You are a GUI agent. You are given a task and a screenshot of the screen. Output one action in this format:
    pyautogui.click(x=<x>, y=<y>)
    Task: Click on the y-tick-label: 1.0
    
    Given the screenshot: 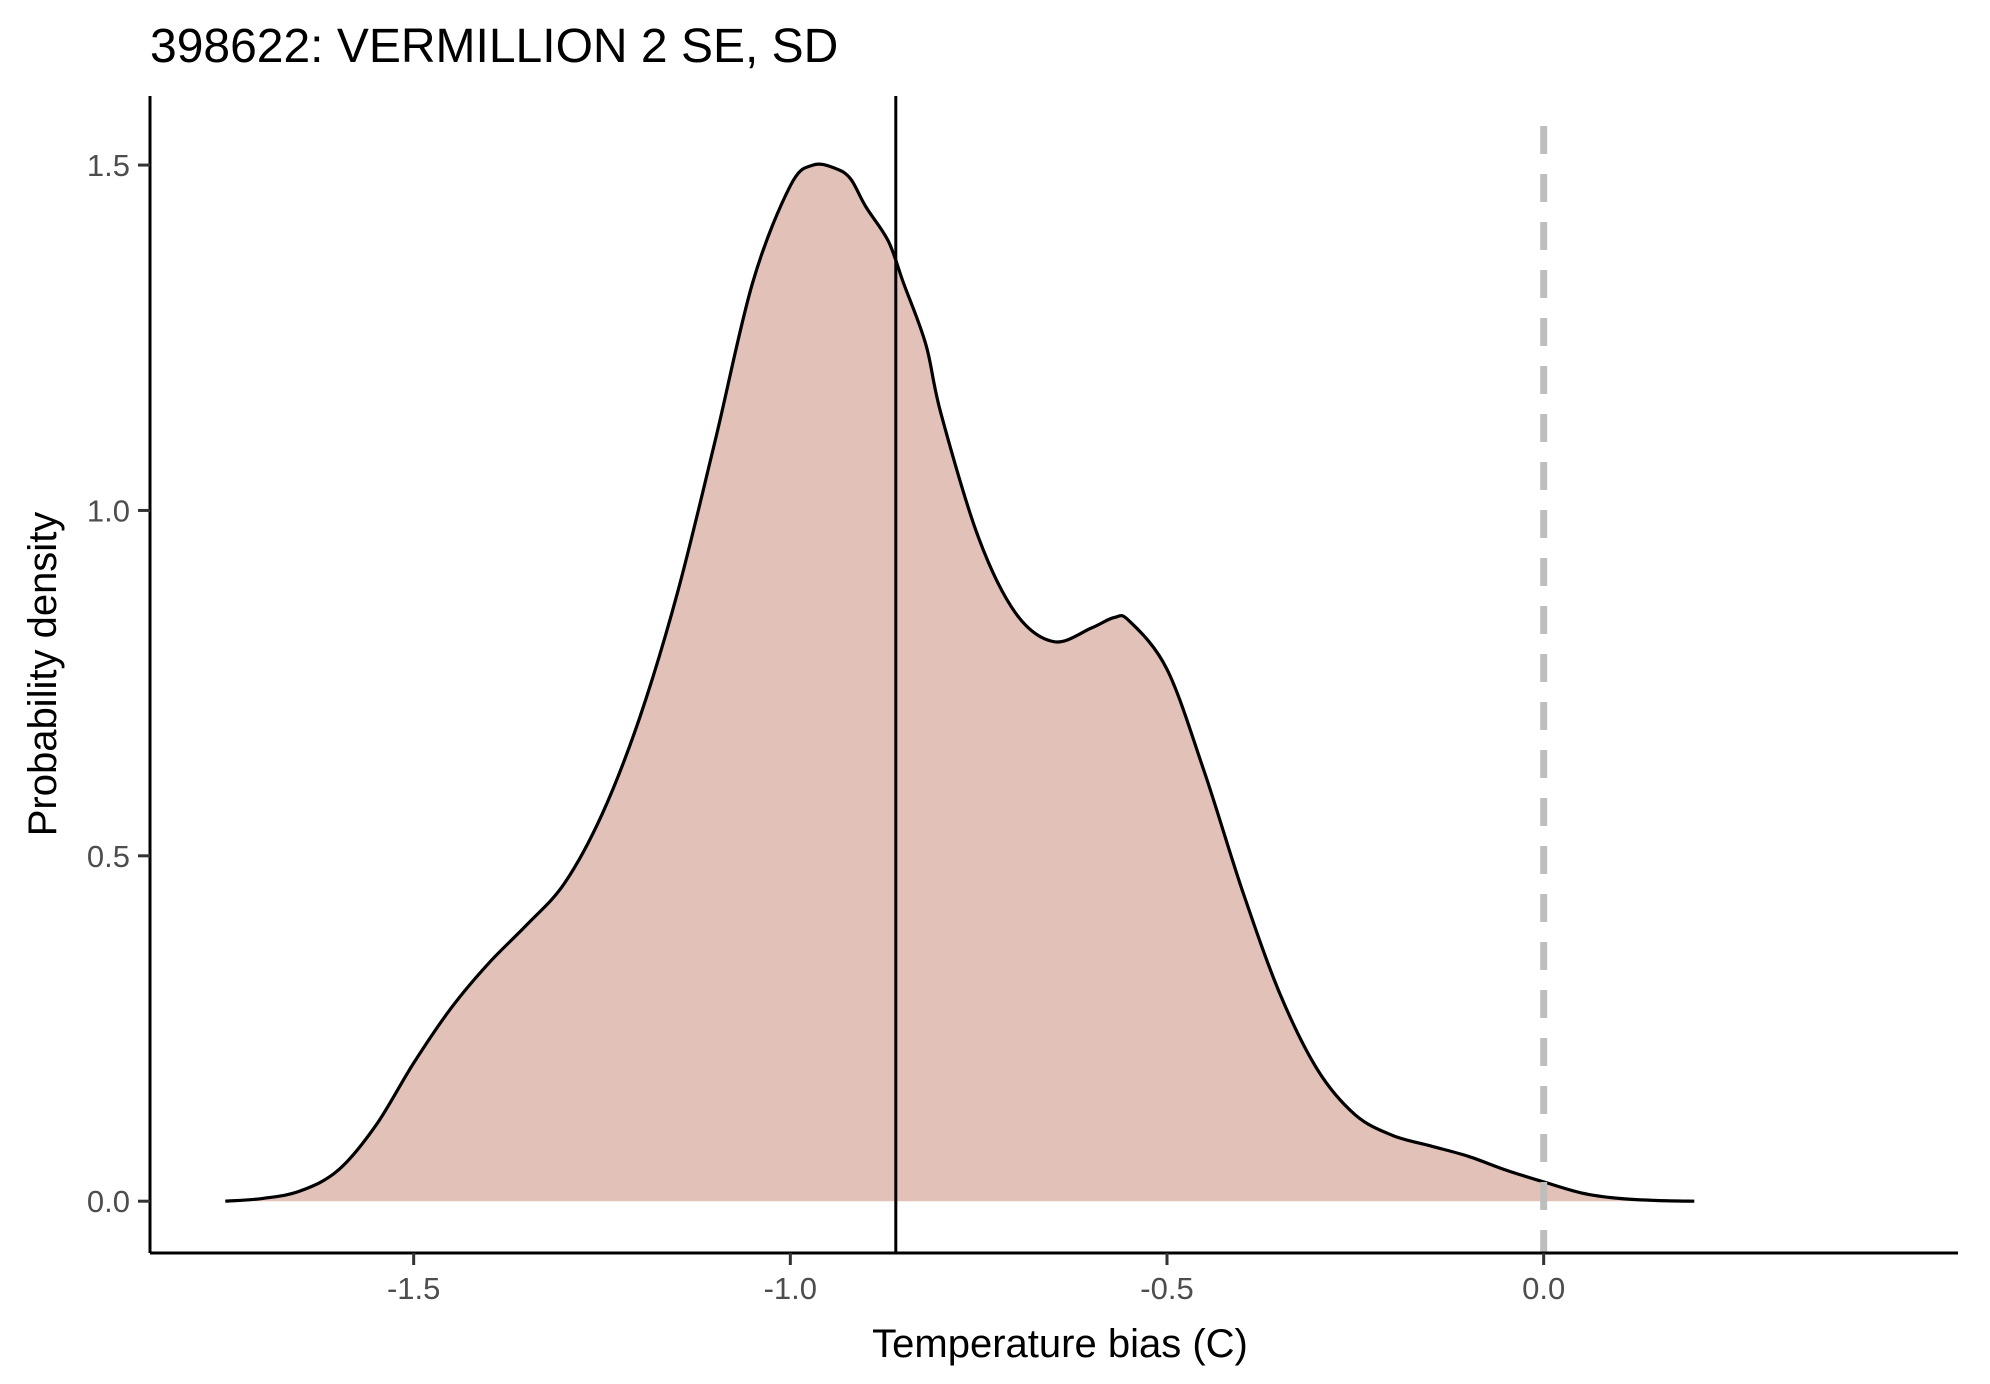 What is the action you would take?
    pyautogui.click(x=108, y=510)
    